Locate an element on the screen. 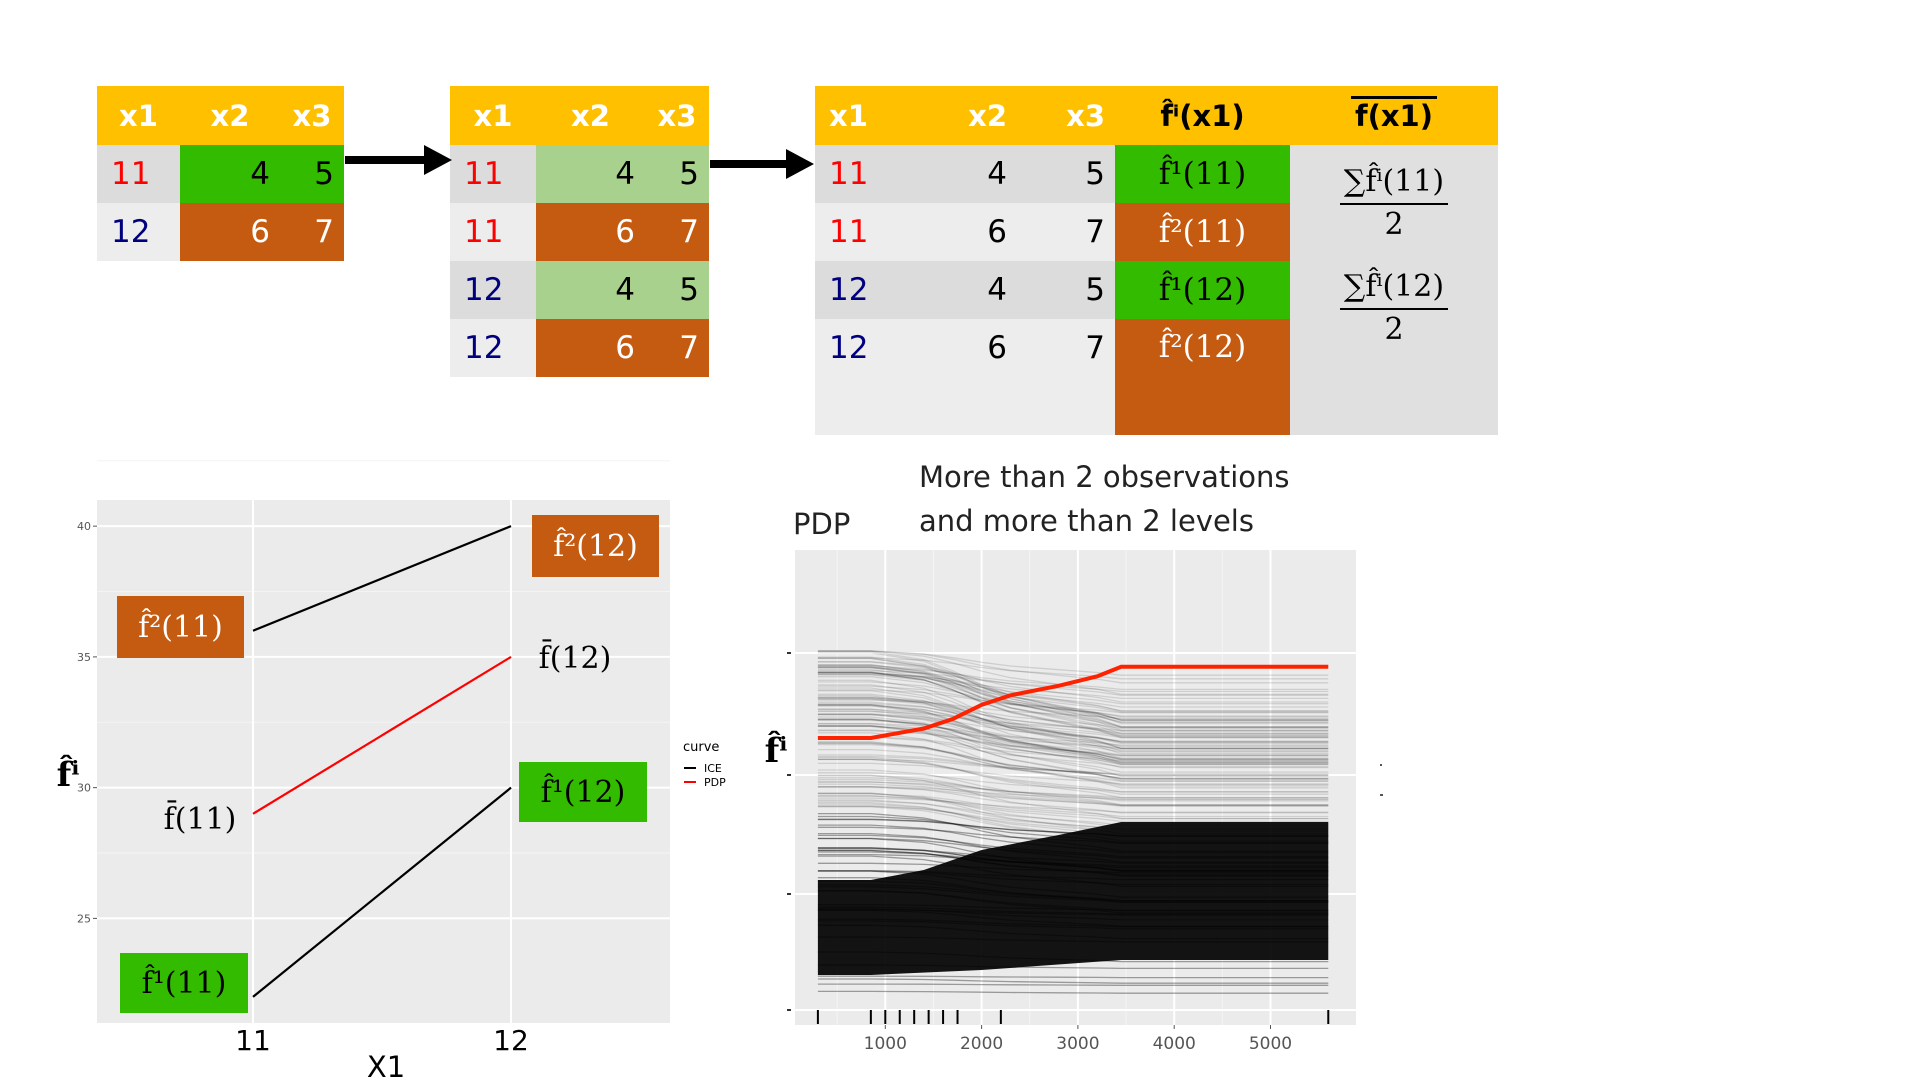 This screenshot has height=1080, width=1920. x-axis: 1000 2000 3000 4000 5000 is located at coordinates (1078, 1039).